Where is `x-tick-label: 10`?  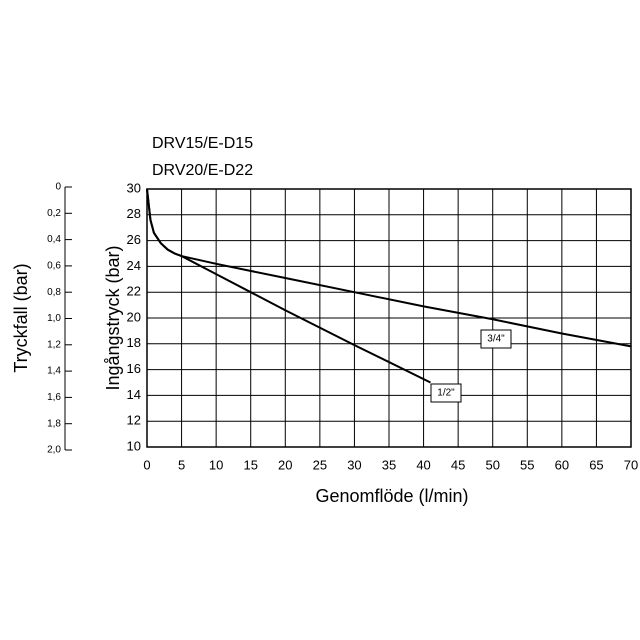 x-tick-label: 10 is located at coordinates (216, 464).